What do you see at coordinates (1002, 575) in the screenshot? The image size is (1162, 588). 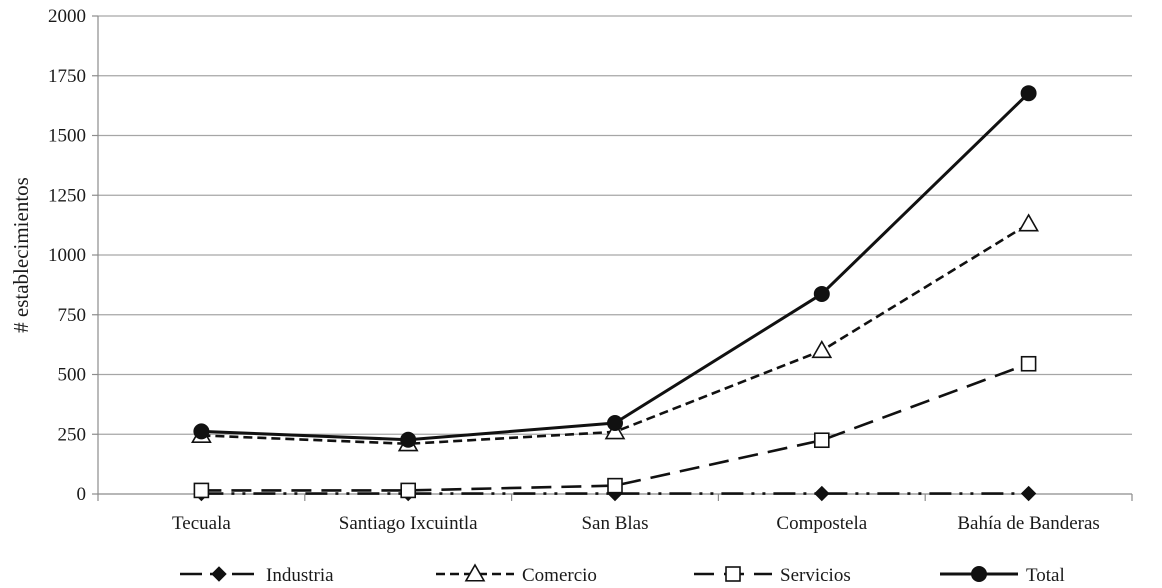 I see `legend-item-total: Total` at bounding box center [1002, 575].